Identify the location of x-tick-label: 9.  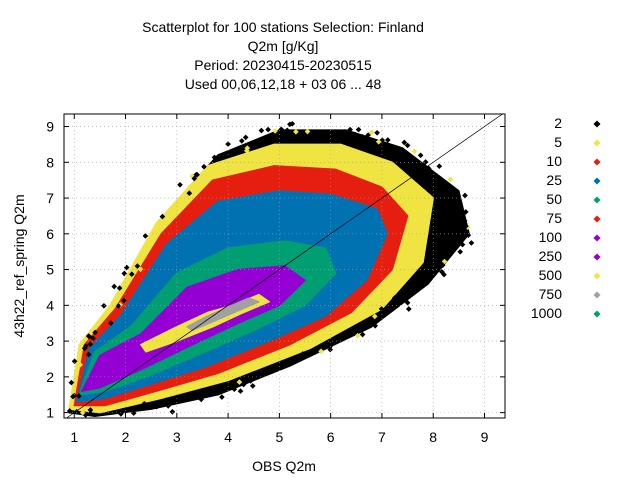
(485, 437).